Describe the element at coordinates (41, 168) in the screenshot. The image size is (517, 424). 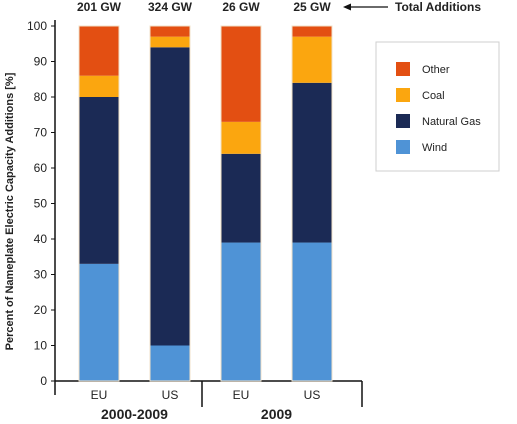
I see `y-tick-label: 60` at that location.